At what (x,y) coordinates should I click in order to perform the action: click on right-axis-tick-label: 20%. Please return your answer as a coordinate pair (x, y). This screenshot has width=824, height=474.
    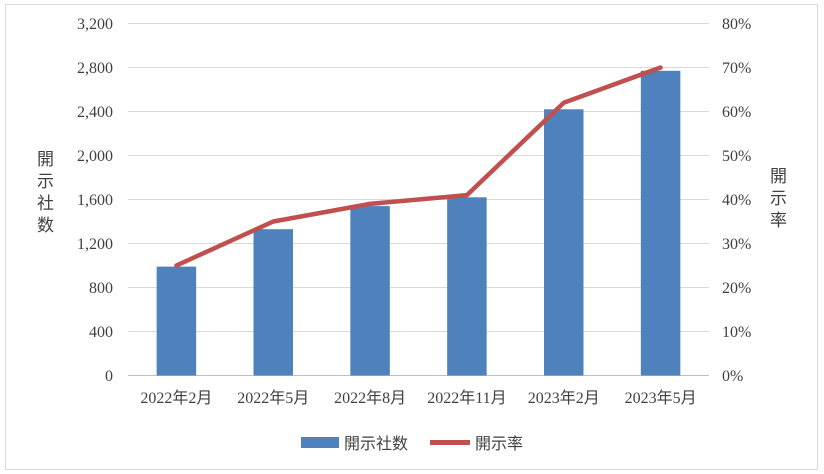
    Looking at the image, I should click on (736, 288).